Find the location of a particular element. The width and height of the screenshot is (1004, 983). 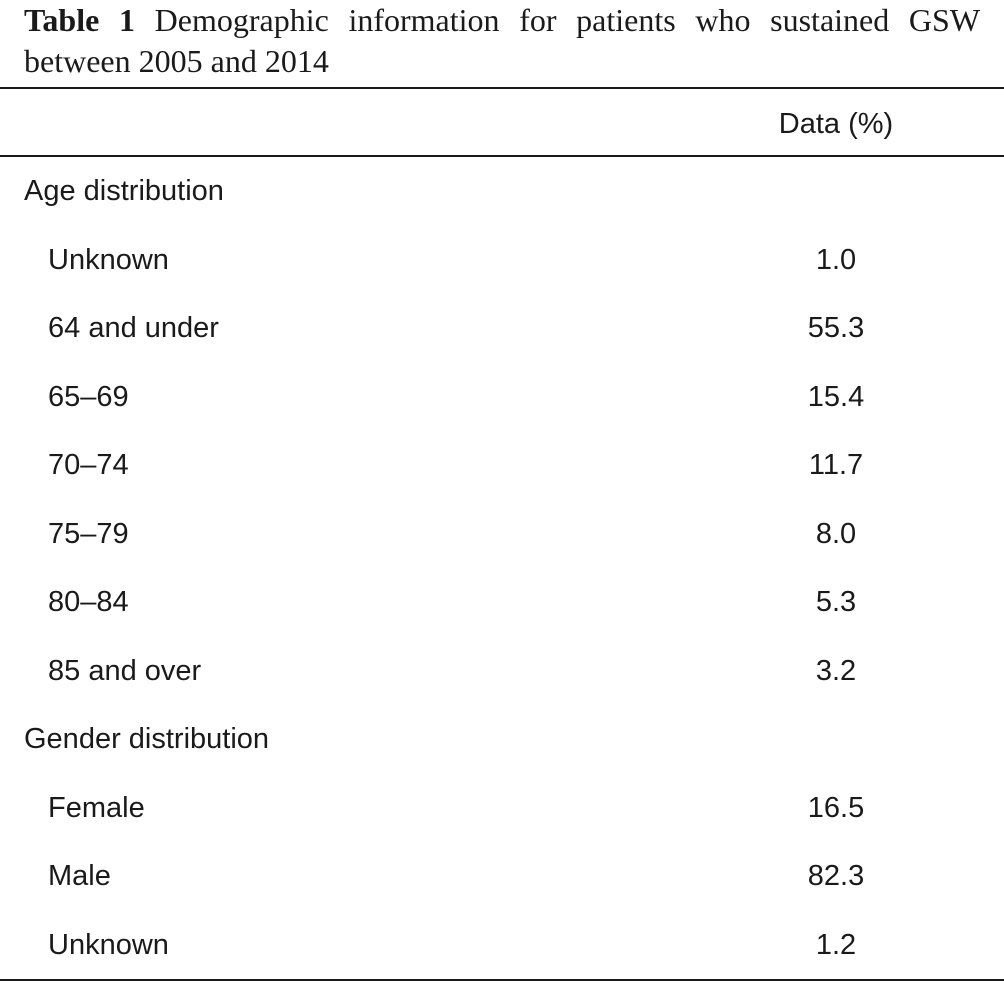

row-value: 16.5 is located at coordinates (836, 807).